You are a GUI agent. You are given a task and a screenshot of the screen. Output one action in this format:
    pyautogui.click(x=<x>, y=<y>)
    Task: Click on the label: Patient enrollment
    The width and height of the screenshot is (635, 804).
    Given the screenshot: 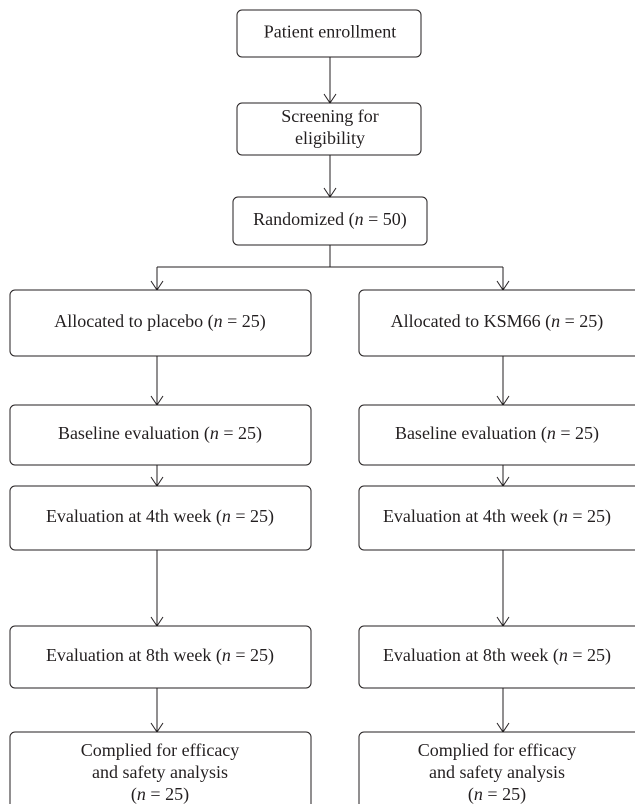 What is the action you would take?
    pyautogui.click(x=330, y=32)
    